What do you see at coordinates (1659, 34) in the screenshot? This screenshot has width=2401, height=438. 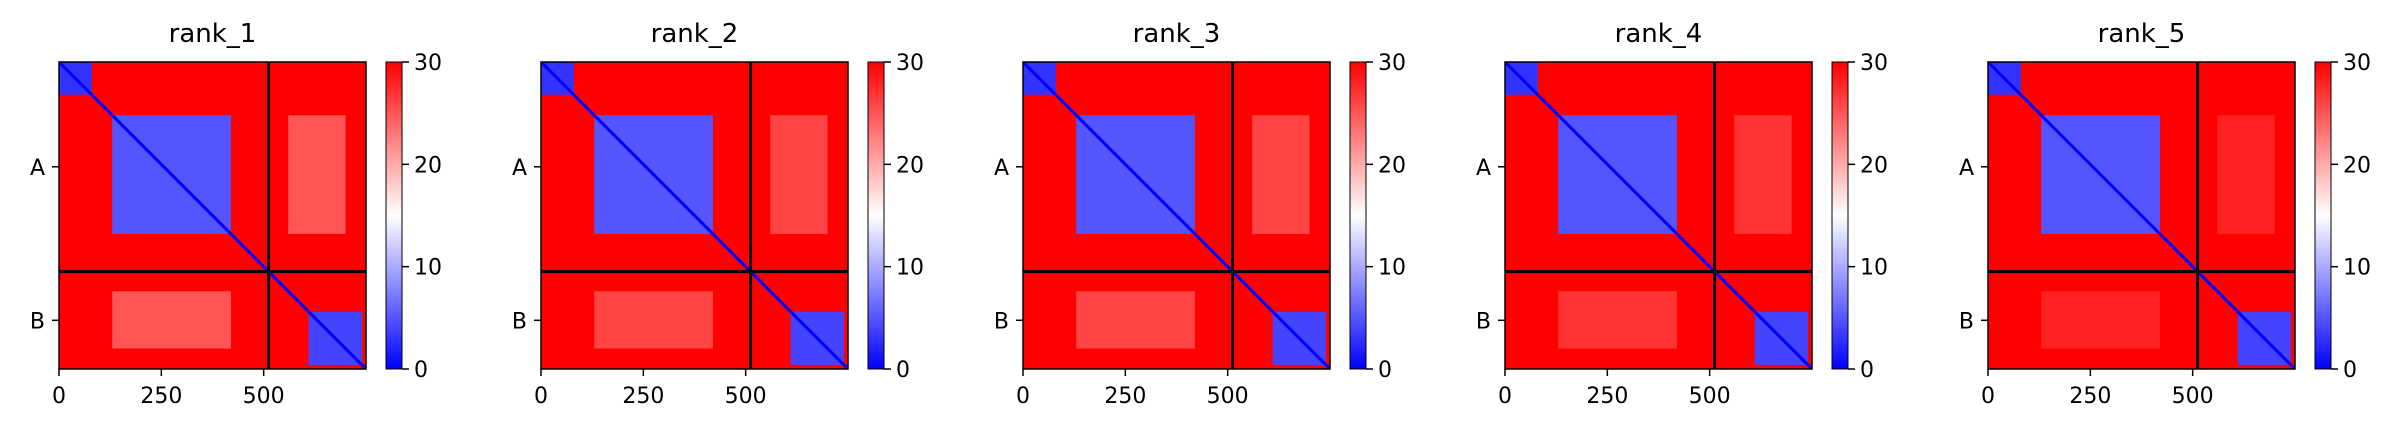 I see `panel-title: rank_4` at bounding box center [1659, 34].